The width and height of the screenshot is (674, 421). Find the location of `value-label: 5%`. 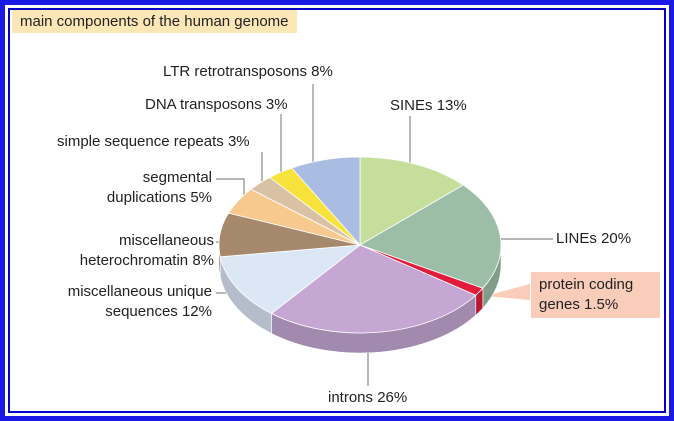

value-label: 5% is located at coordinates (201, 197).